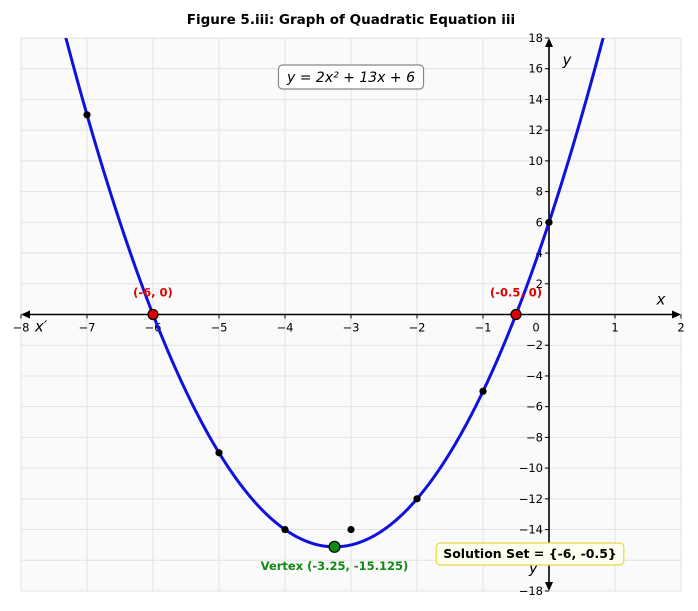 This screenshot has height=611, width=698. Describe the element at coordinates (417, 328) in the screenshot. I see `x-tick-label: −2` at that location.